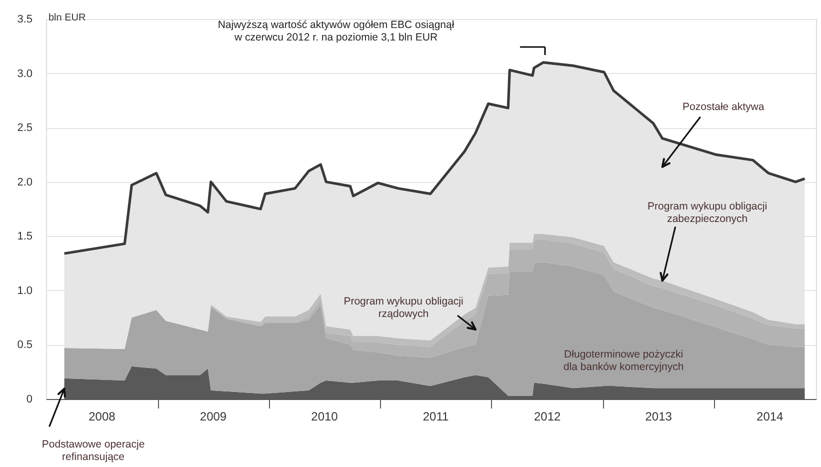 Image resolution: width=821 pixels, height=467 pixels. Describe the element at coordinates (24, 290) in the screenshot. I see `y-tick-label: 1.0` at that location.